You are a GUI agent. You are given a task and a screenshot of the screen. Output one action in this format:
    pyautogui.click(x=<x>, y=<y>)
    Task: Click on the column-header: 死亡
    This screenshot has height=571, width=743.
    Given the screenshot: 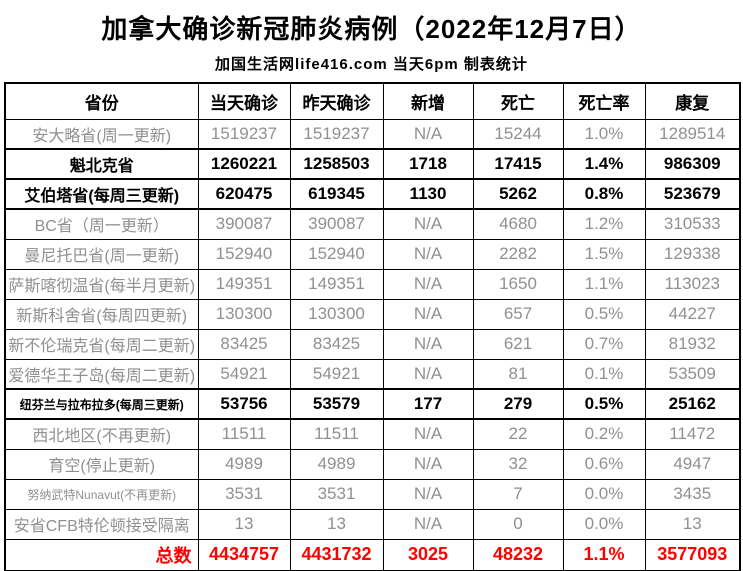 What is the action you would take?
    pyautogui.click(x=518, y=101)
    